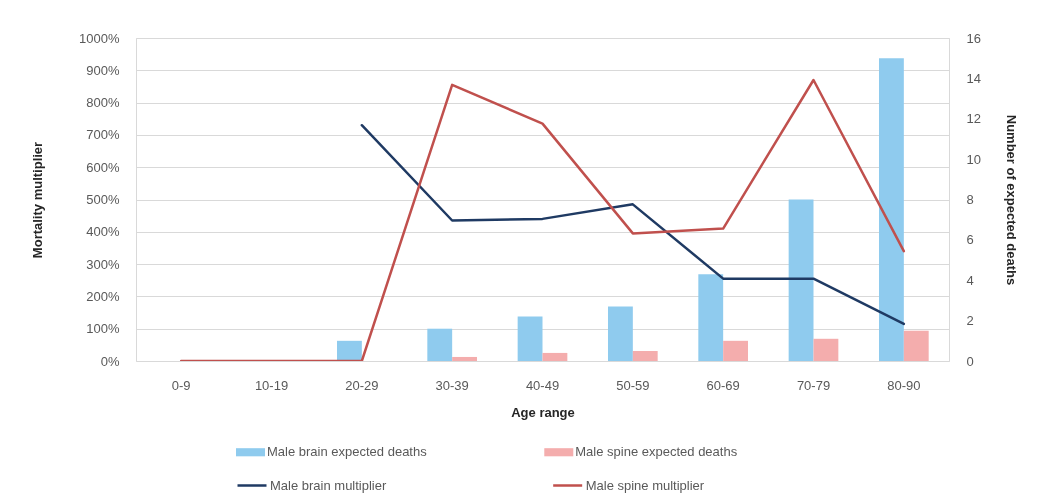 The image size is (1055, 503). What do you see at coordinates (103, 70) in the screenshot?
I see `y-tick-label: 900%` at bounding box center [103, 70].